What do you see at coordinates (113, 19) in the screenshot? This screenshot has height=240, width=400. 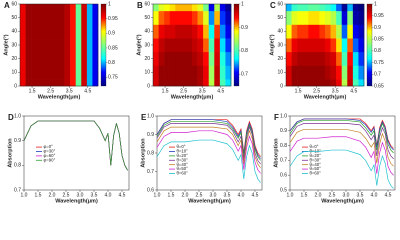 I see `colorbar-tick-label: 0.95` at bounding box center [113, 19].